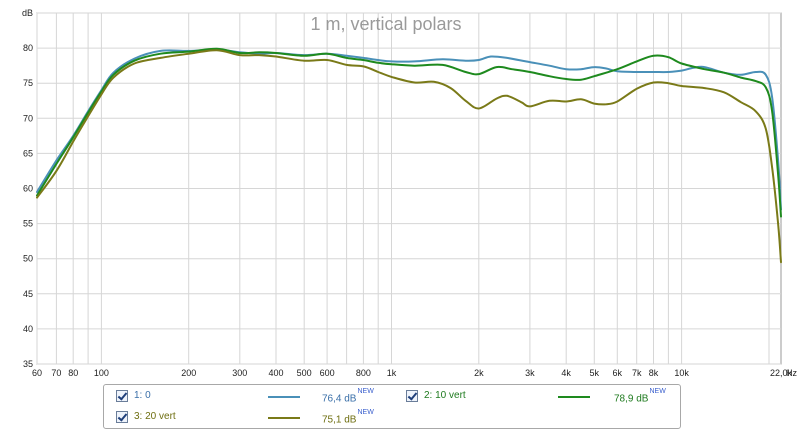 This screenshot has height=433, width=800. What do you see at coordinates (28, 329) in the screenshot?
I see `y-tick-label: 40` at bounding box center [28, 329].